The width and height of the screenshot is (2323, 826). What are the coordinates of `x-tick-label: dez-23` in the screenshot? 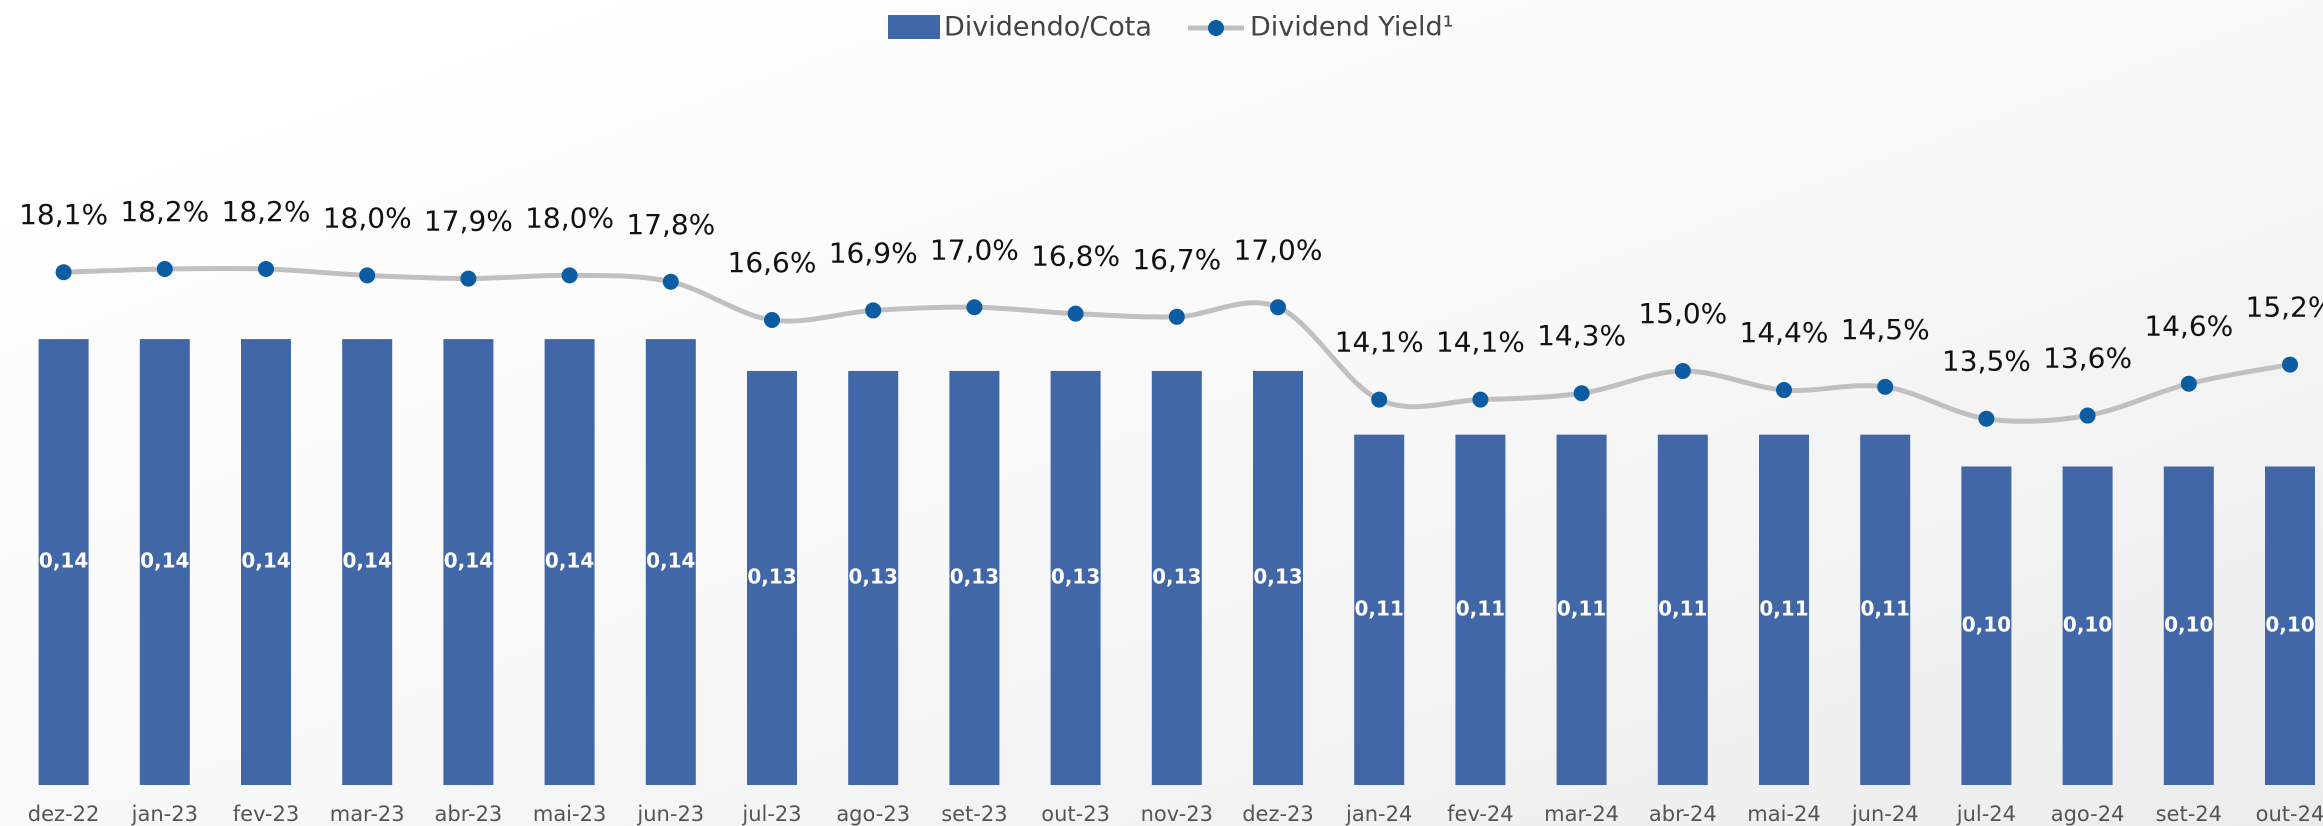 It's located at (1278, 814).